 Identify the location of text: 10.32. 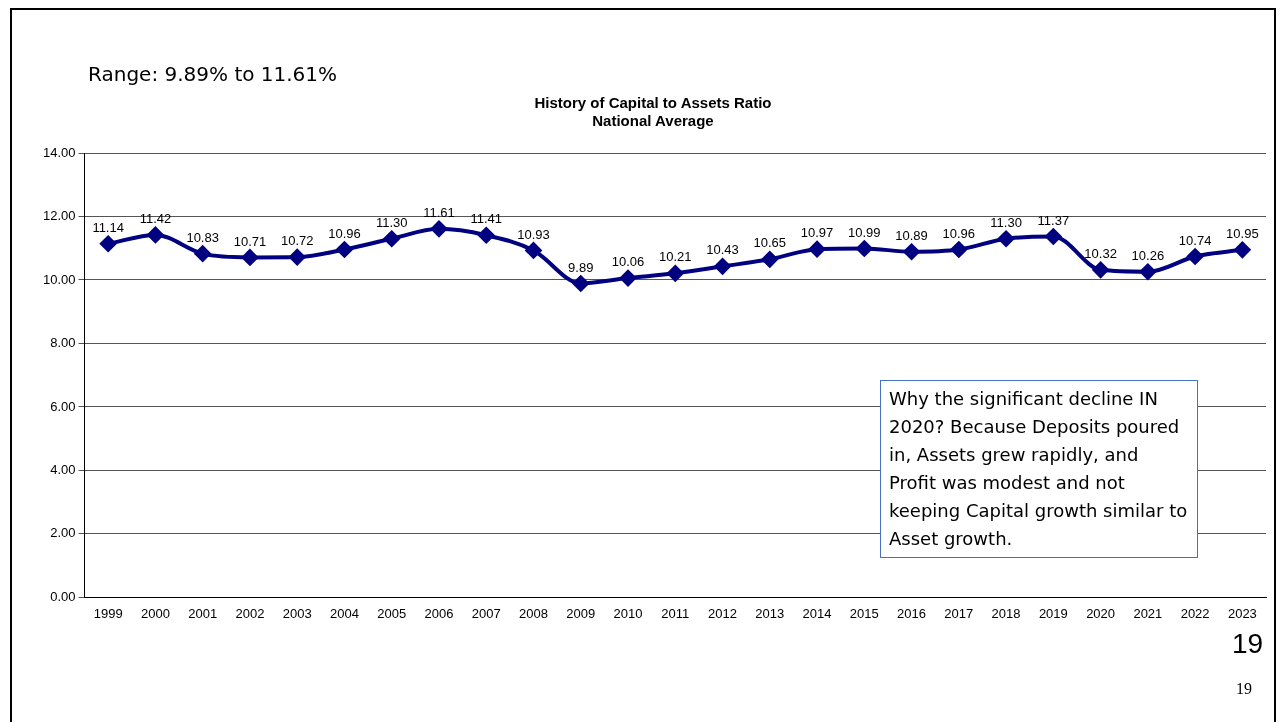
(1100, 253).